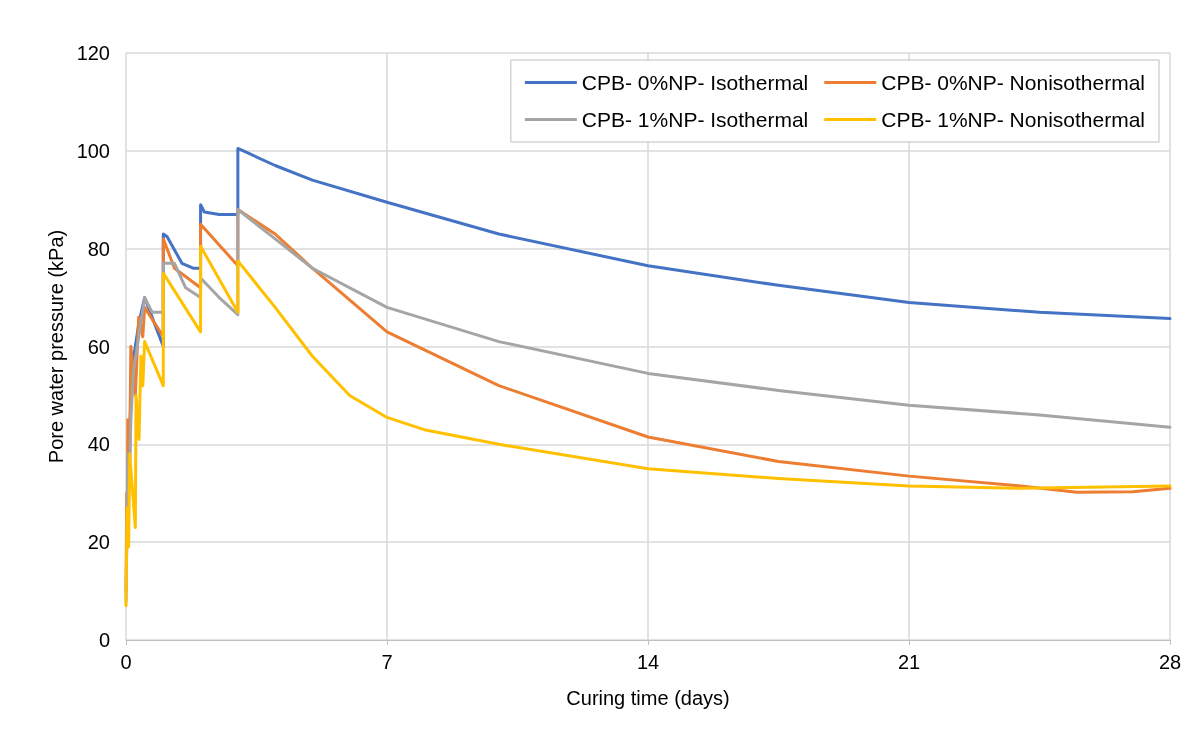  Describe the element at coordinates (98, 248) in the screenshot. I see `y-tick-label: 80` at that location.